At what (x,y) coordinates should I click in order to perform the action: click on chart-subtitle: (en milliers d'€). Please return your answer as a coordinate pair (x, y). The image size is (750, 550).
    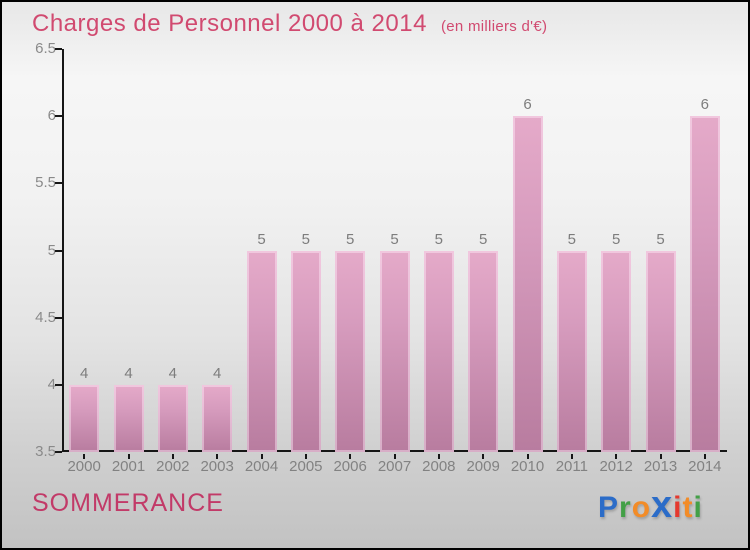
    Looking at the image, I should click on (494, 26).